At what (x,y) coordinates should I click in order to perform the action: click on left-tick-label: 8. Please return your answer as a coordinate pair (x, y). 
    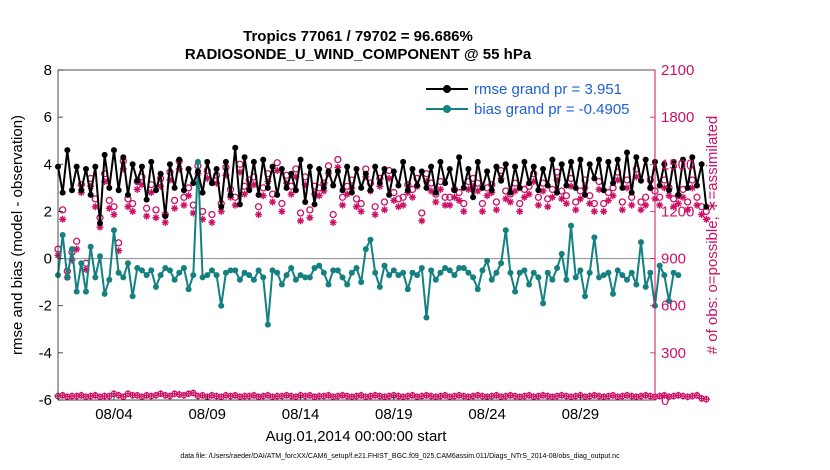
    Looking at the image, I should click on (48, 70).